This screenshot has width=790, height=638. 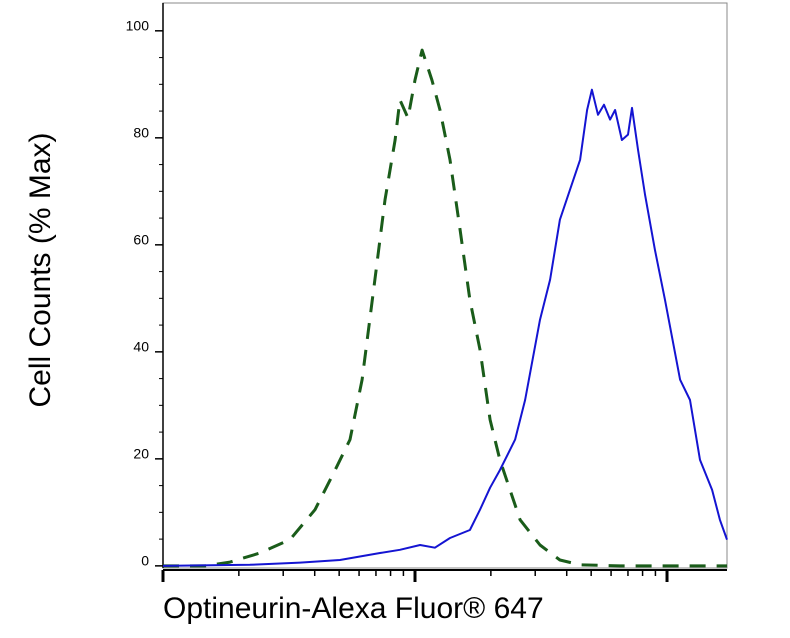 I want to click on y-tick-label: 0, so click(x=145, y=561).